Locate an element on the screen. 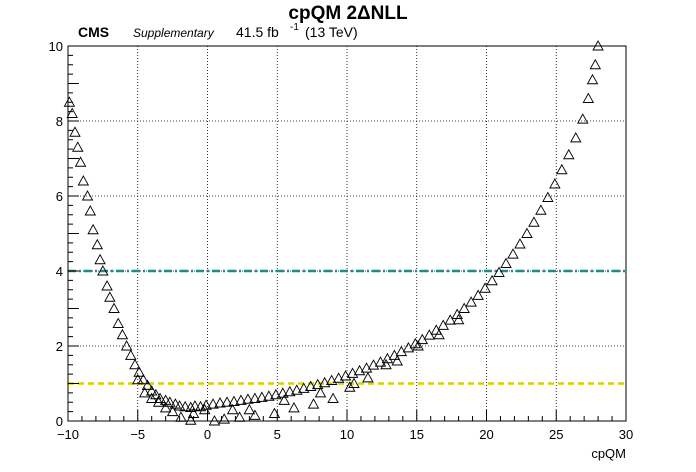 The height and width of the screenshot is (472, 696). x-tick-label: 5 is located at coordinates (277, 434).